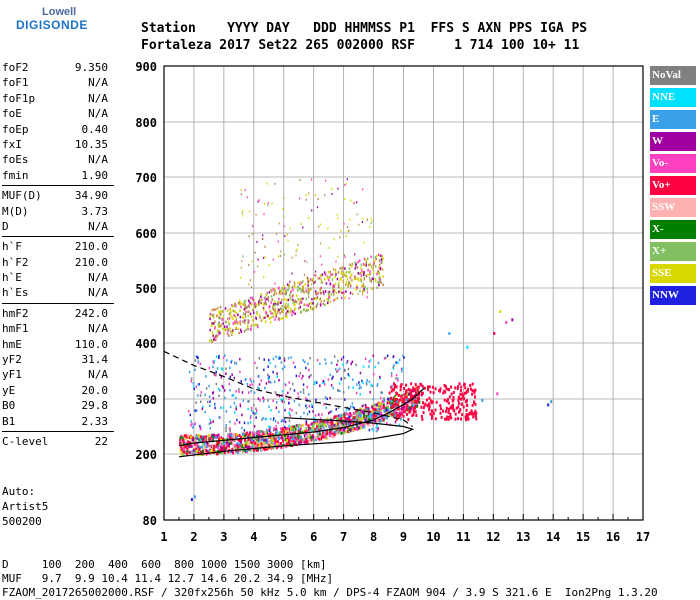  I want to click on param-value: N/A, so click(98, 160).